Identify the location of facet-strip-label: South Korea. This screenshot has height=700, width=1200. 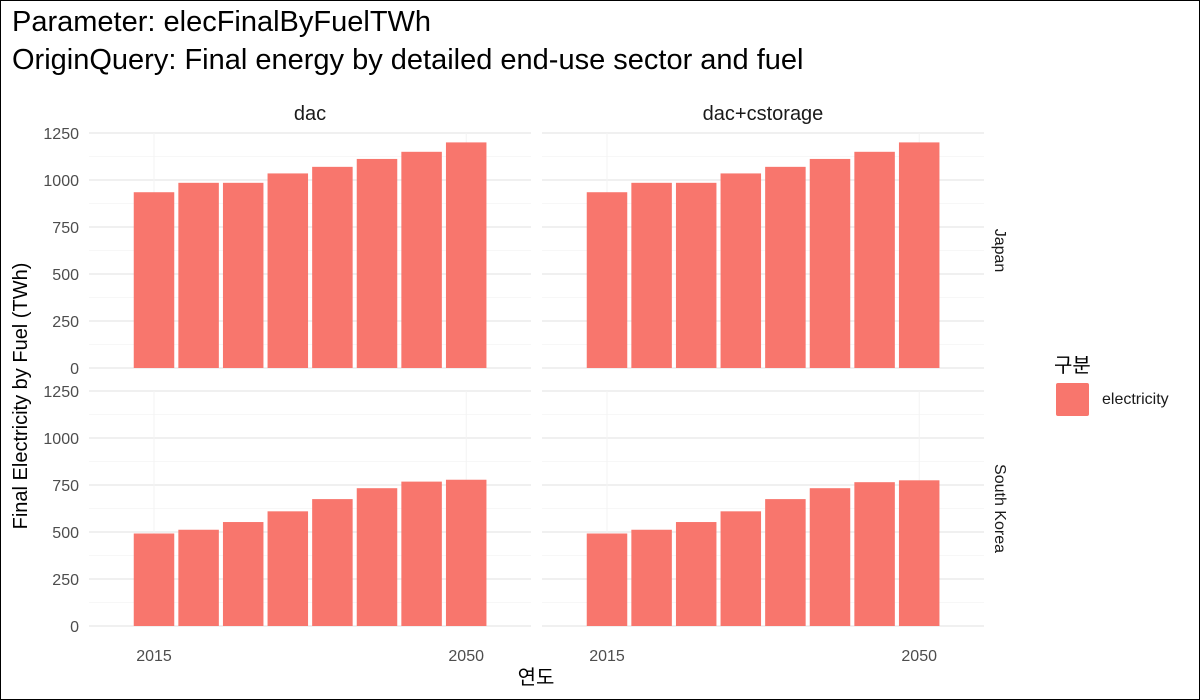
(999, 508).